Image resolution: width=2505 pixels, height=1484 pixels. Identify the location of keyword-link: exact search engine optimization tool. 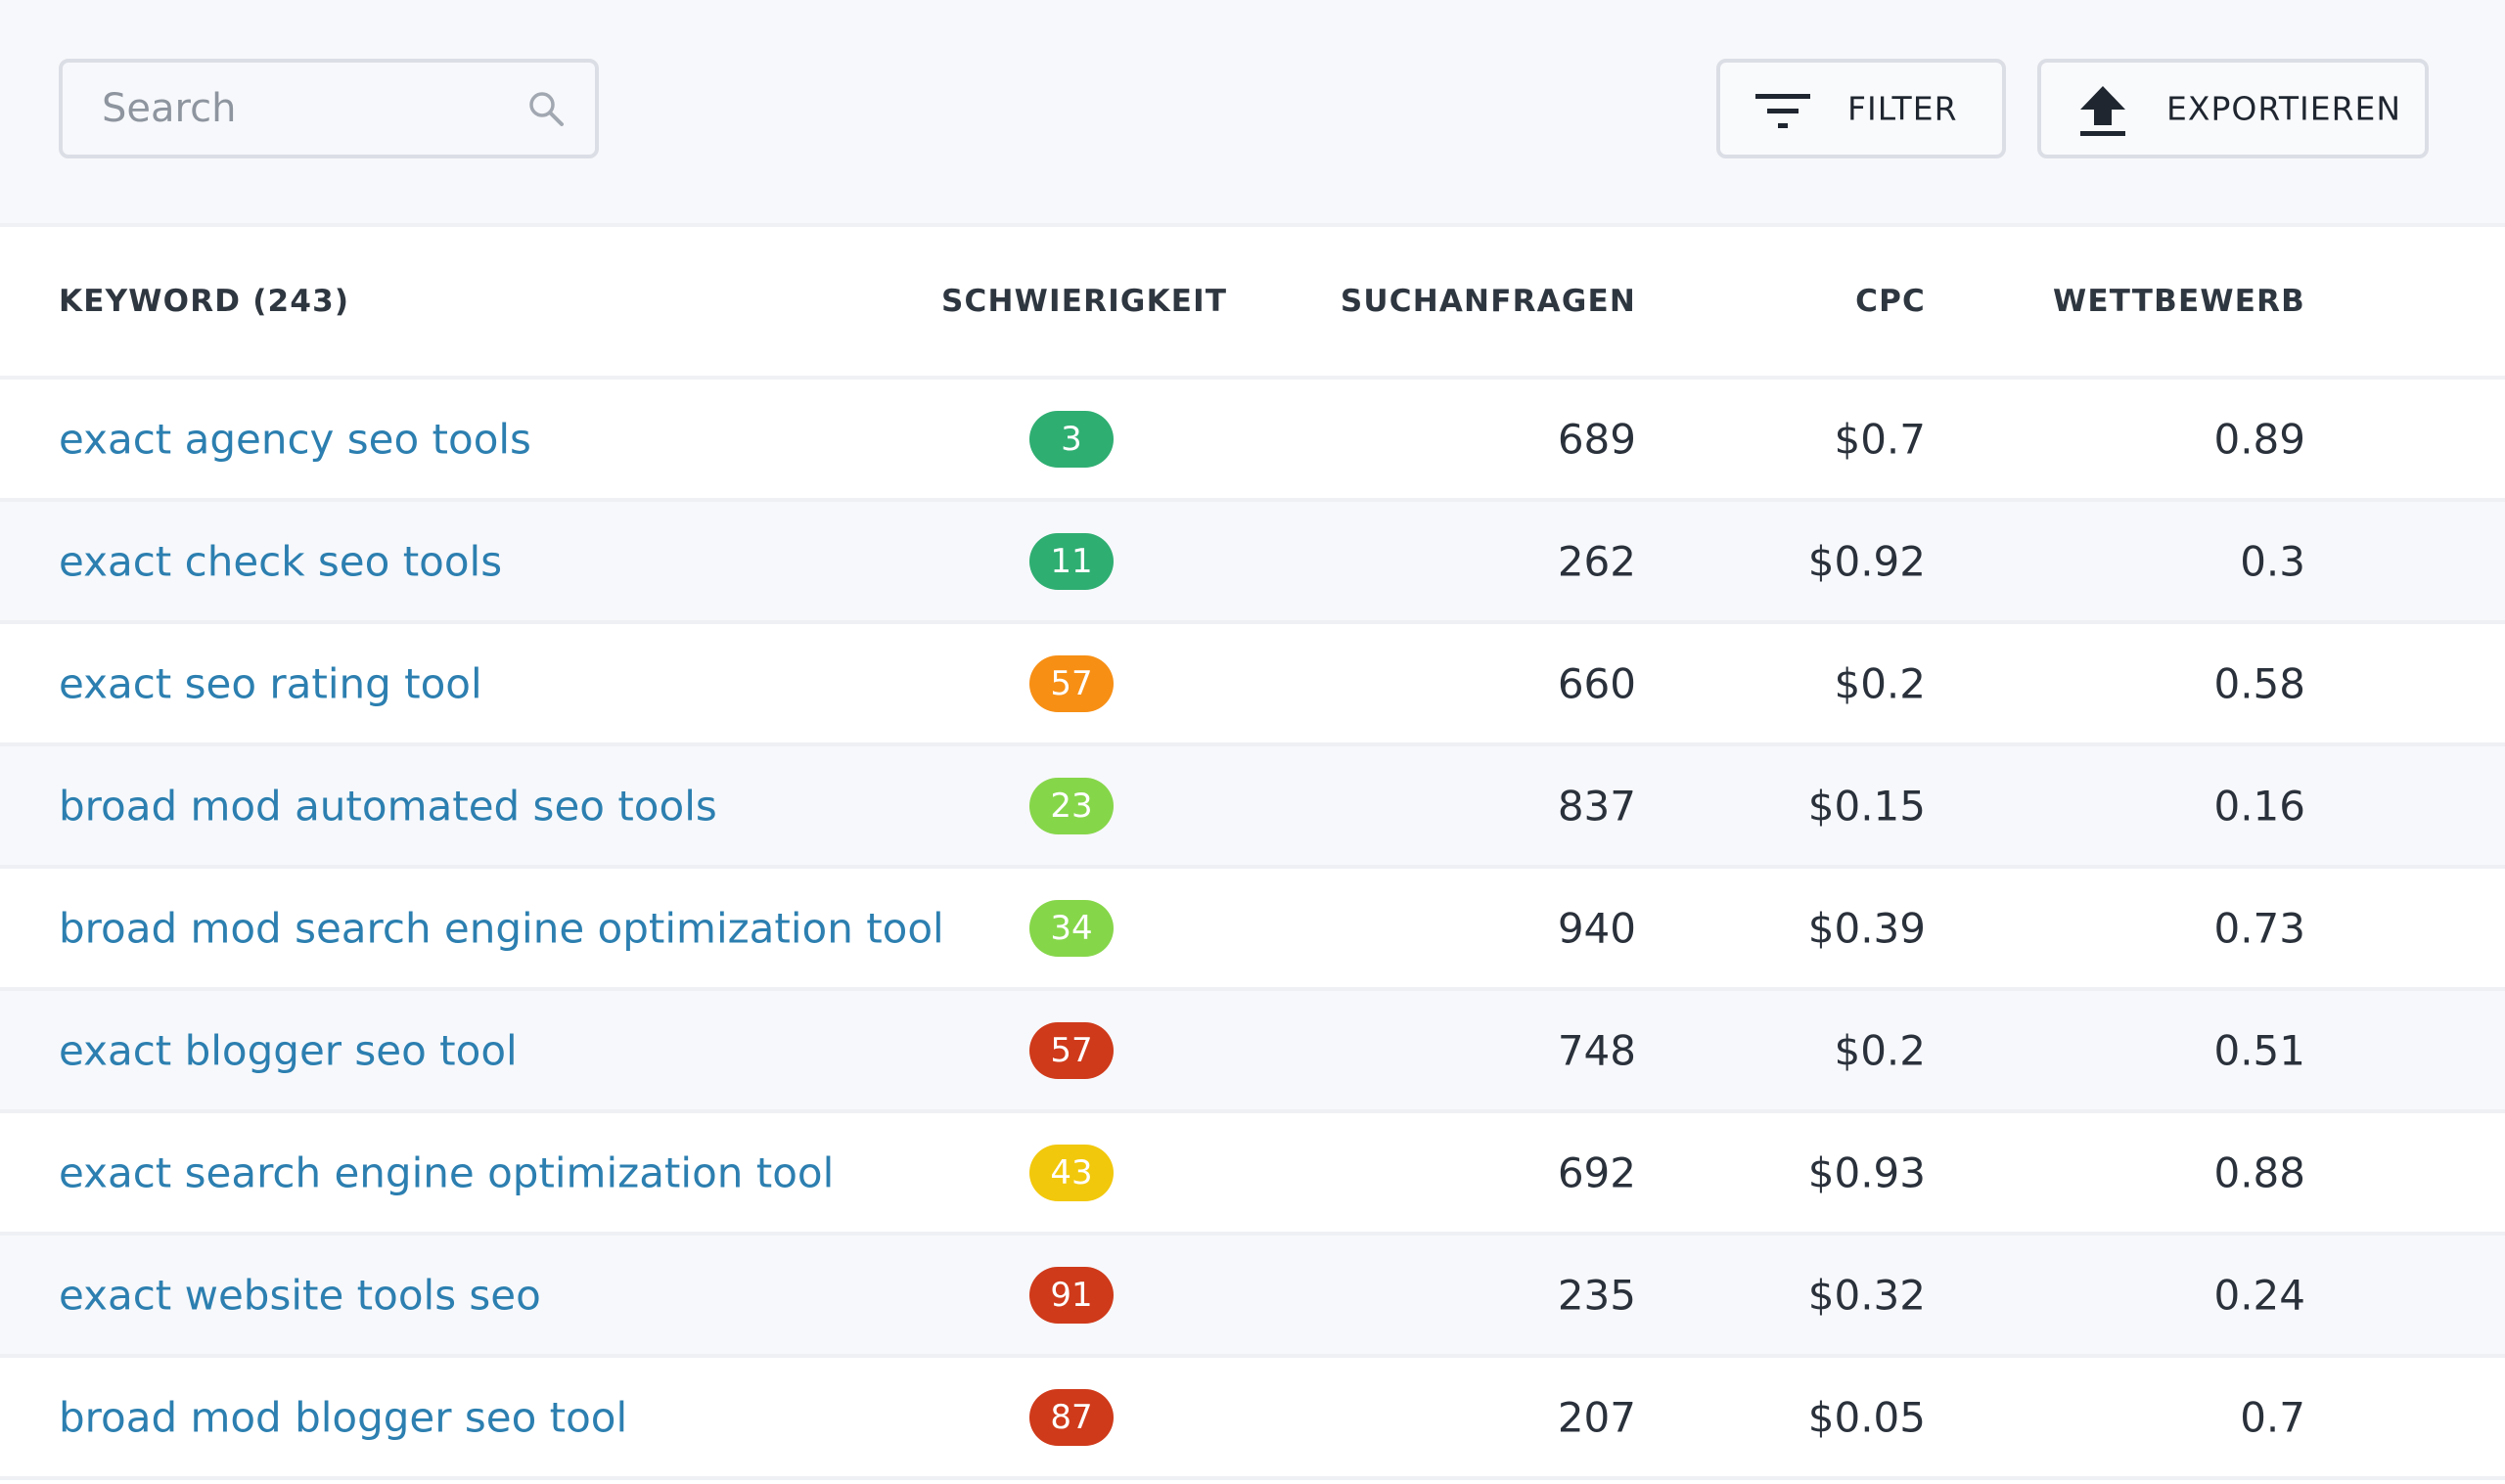
(447, 1172).